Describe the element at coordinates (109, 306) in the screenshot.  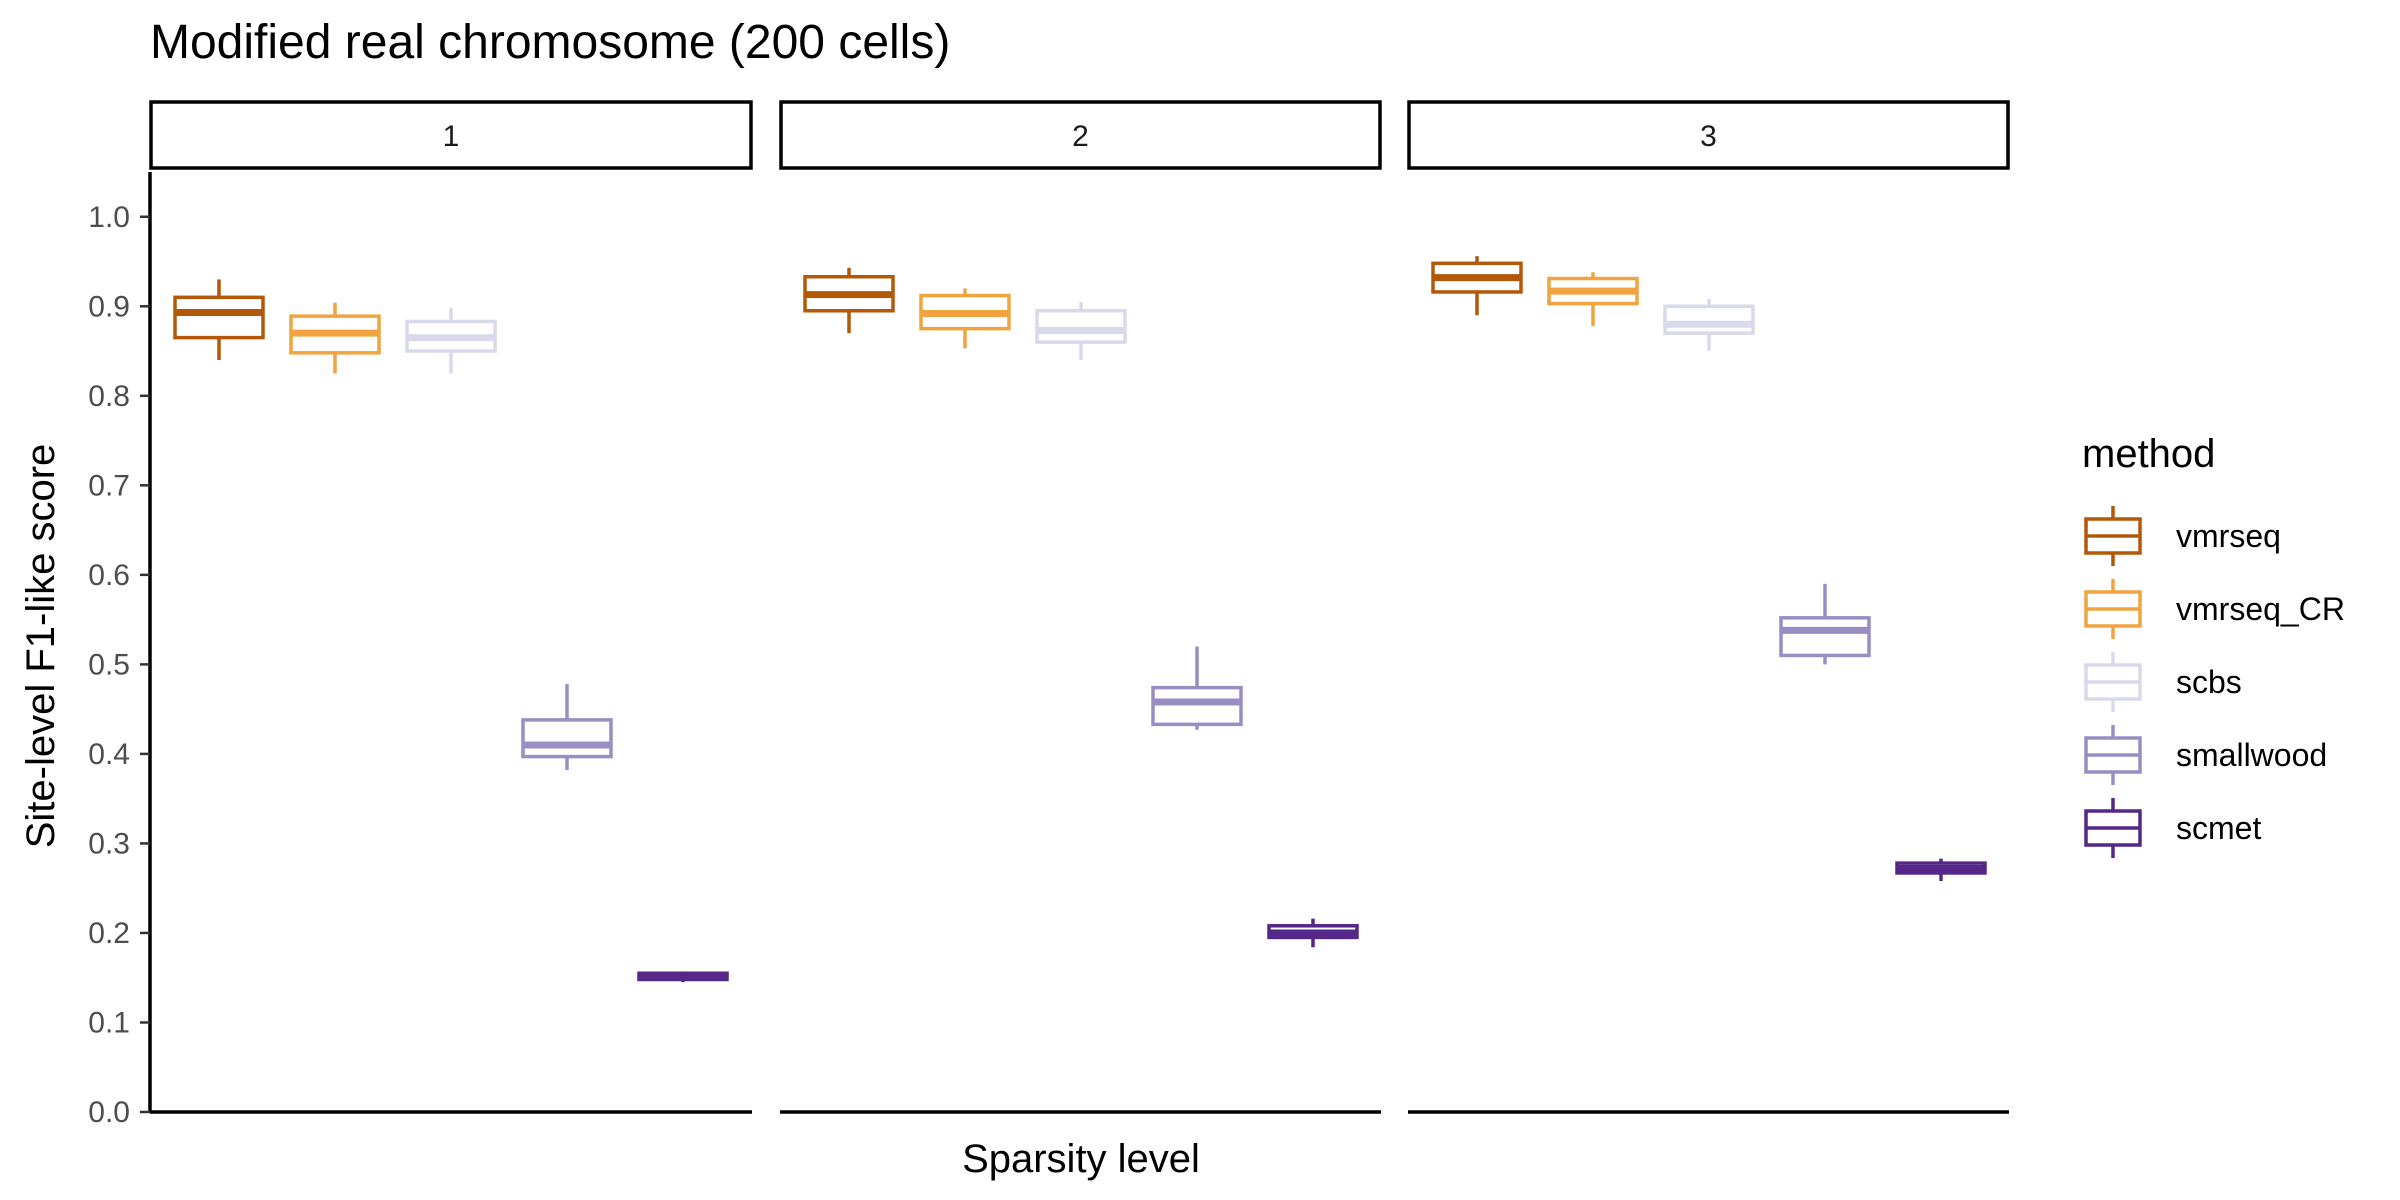
I see `y-tick-label: 0.9` at that location.